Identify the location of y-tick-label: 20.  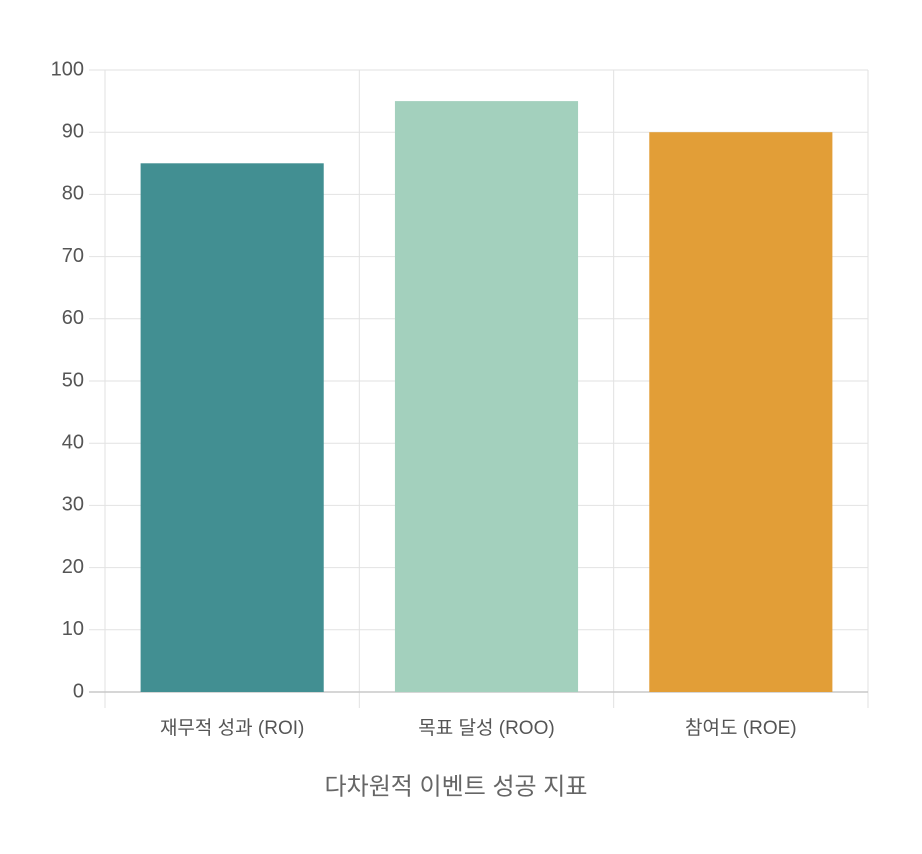
(73, 567).